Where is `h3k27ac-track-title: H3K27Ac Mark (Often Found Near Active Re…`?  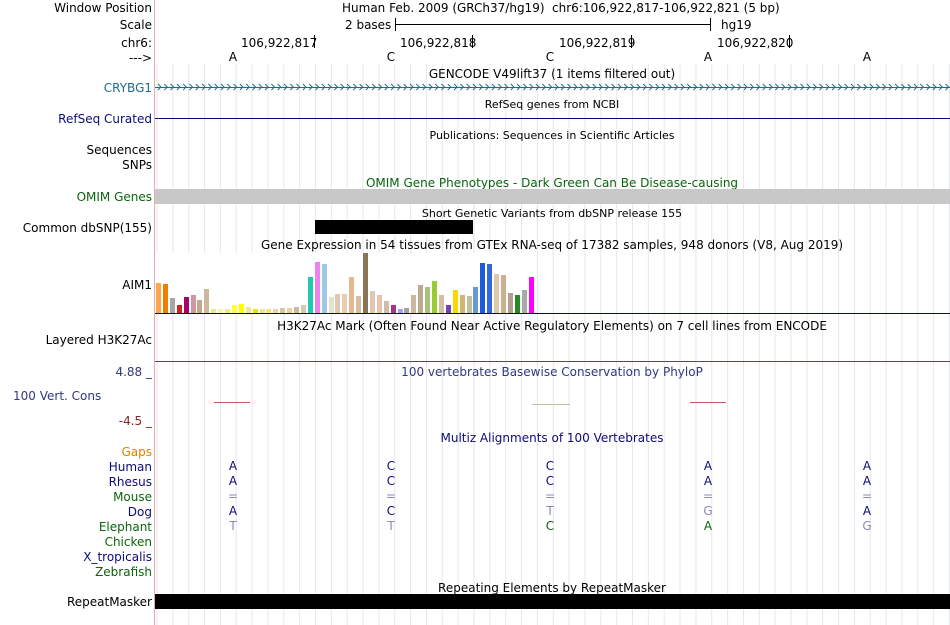 h3k27ac-track-title: H3K27Ac Mark (Often Found Near Active Re… is located at coordinates (552, 326).